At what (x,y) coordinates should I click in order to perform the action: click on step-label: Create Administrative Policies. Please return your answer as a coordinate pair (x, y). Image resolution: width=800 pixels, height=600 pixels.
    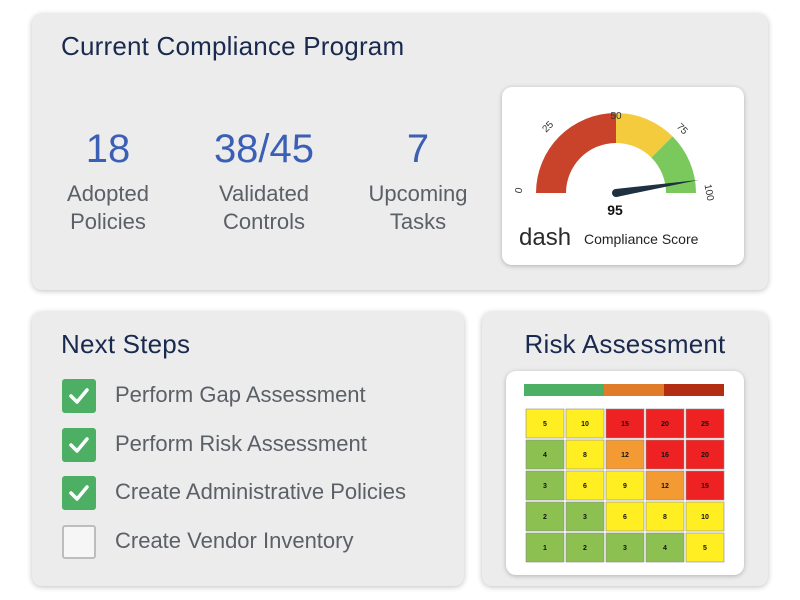
    Looking at the image, I should click on (261, 491).